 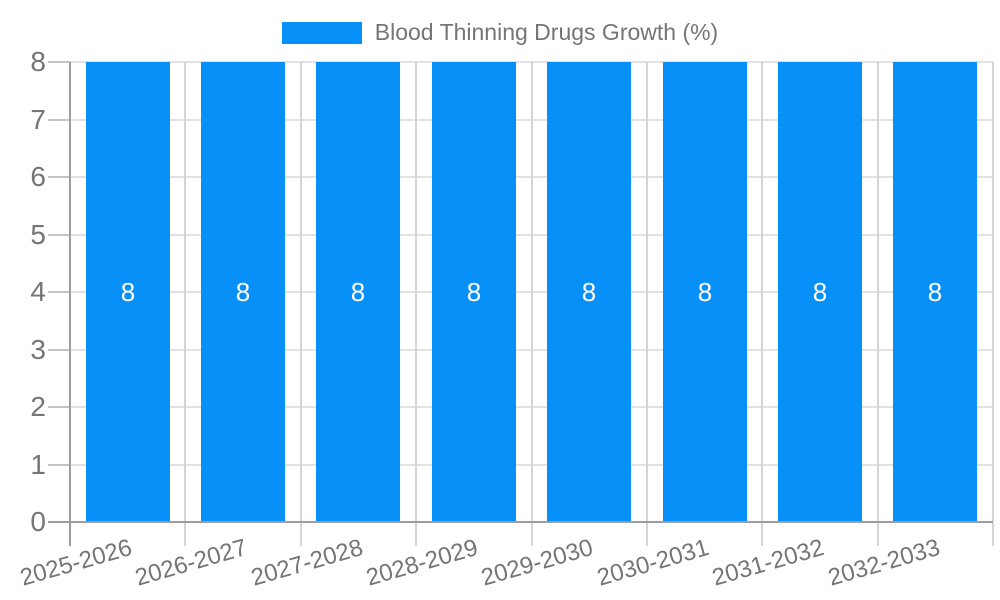 What do you see at coordinates (38, 406) in the screenshot?
I see `y-tick-label: 2` at bounding box center [38, 406].